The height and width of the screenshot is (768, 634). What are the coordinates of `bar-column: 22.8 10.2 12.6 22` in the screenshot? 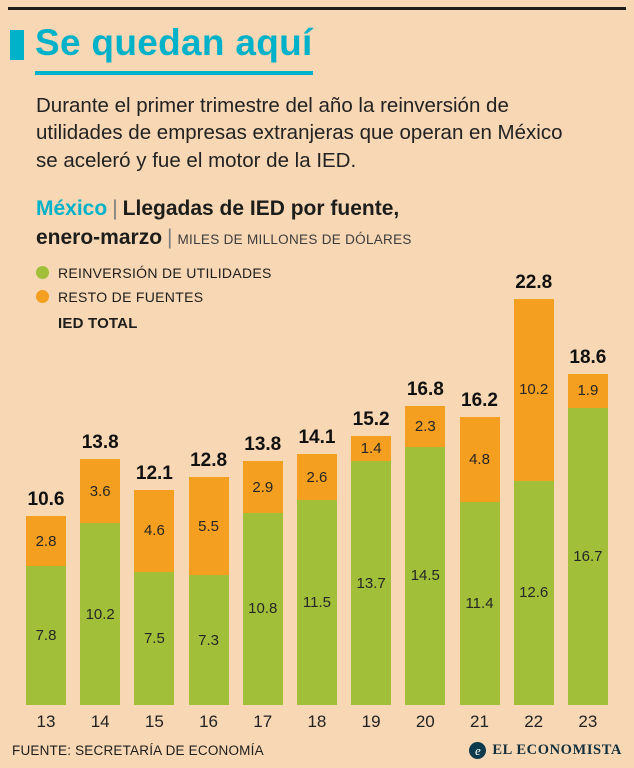 It's located at (533, 502).